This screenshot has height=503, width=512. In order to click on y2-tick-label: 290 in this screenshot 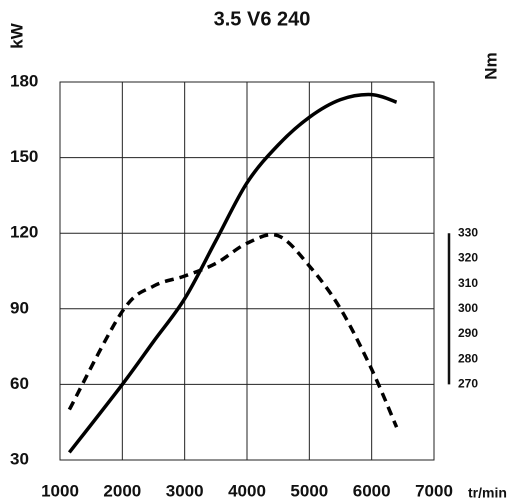, I will do `click(468, 333)`.